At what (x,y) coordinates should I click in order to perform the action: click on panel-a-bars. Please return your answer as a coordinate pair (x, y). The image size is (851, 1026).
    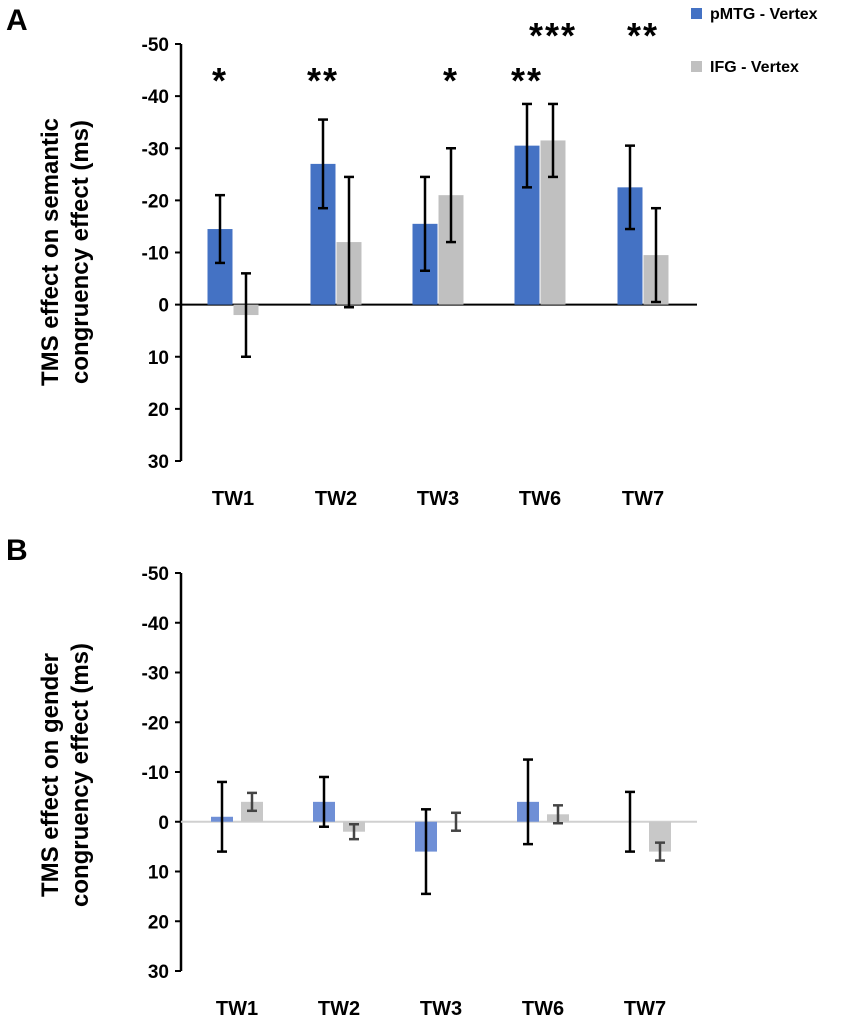
    Looking at the image, I should click on (438, 228).